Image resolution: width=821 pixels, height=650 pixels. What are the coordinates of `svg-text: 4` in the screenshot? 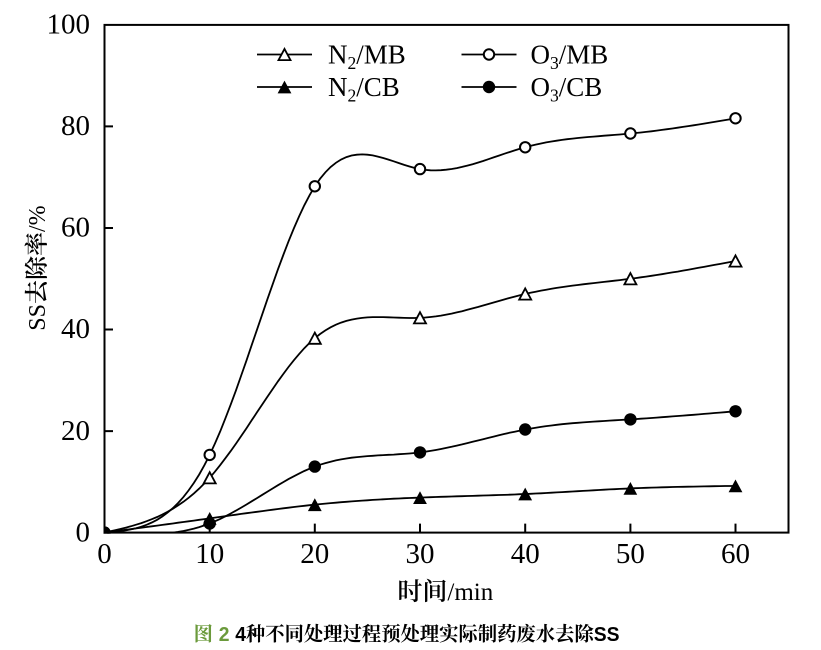 It's located at (240, 635).